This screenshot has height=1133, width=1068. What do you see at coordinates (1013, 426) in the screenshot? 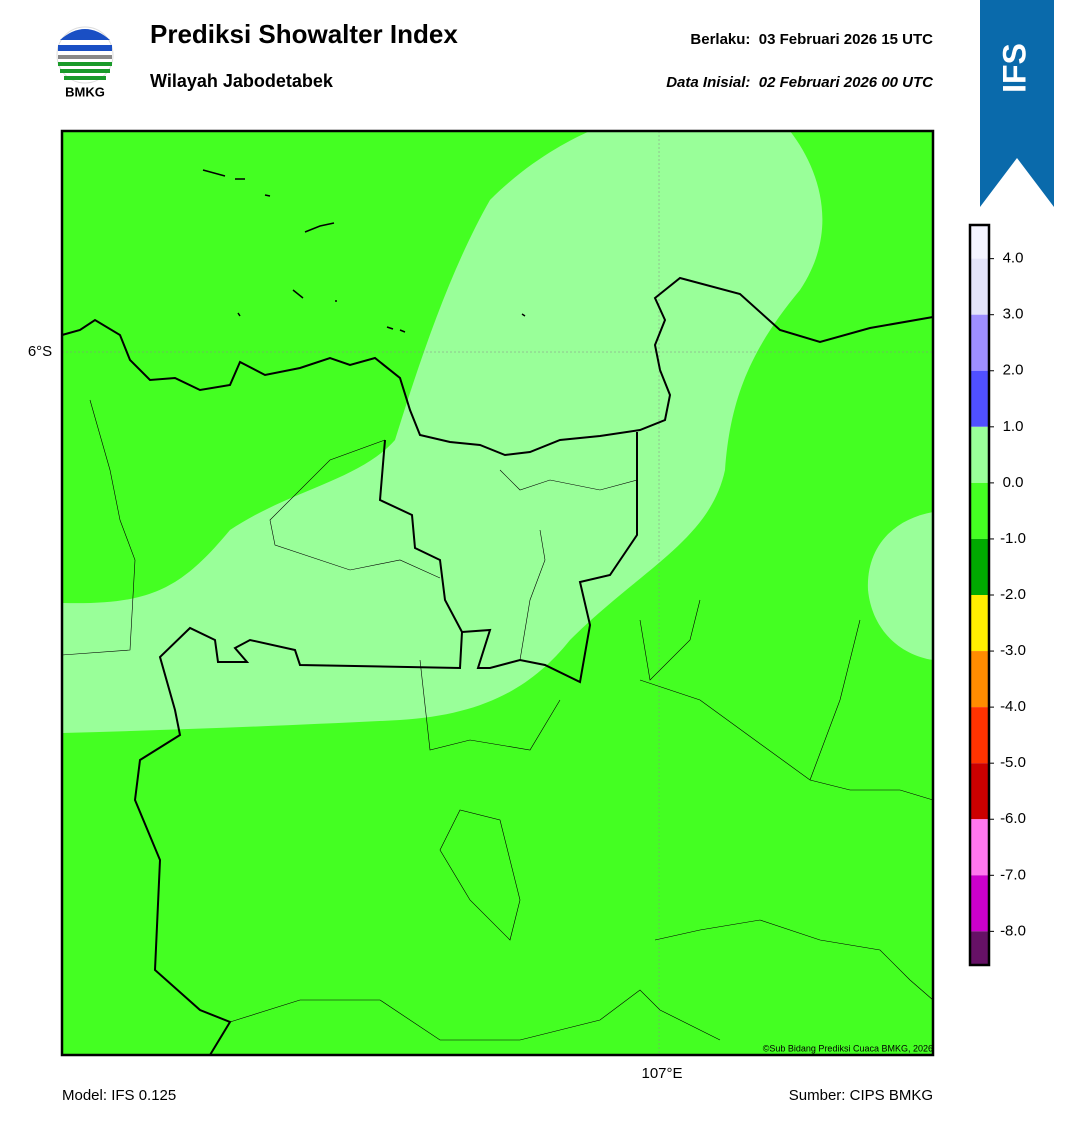
I see `colorbar-tick-label: 1.0` at bounding box center [1013, 426].